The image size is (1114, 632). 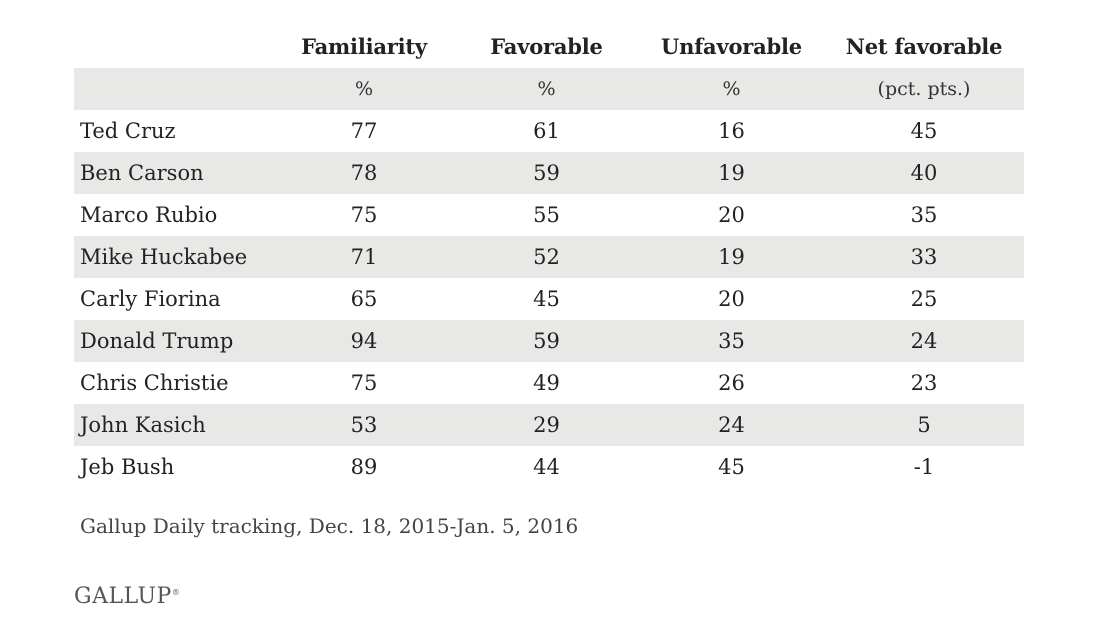 What do you see at coordinates (128, 131) in the screenshot?
I see `candidate-name: Ted Cruz` at bounding box center [128, 131].